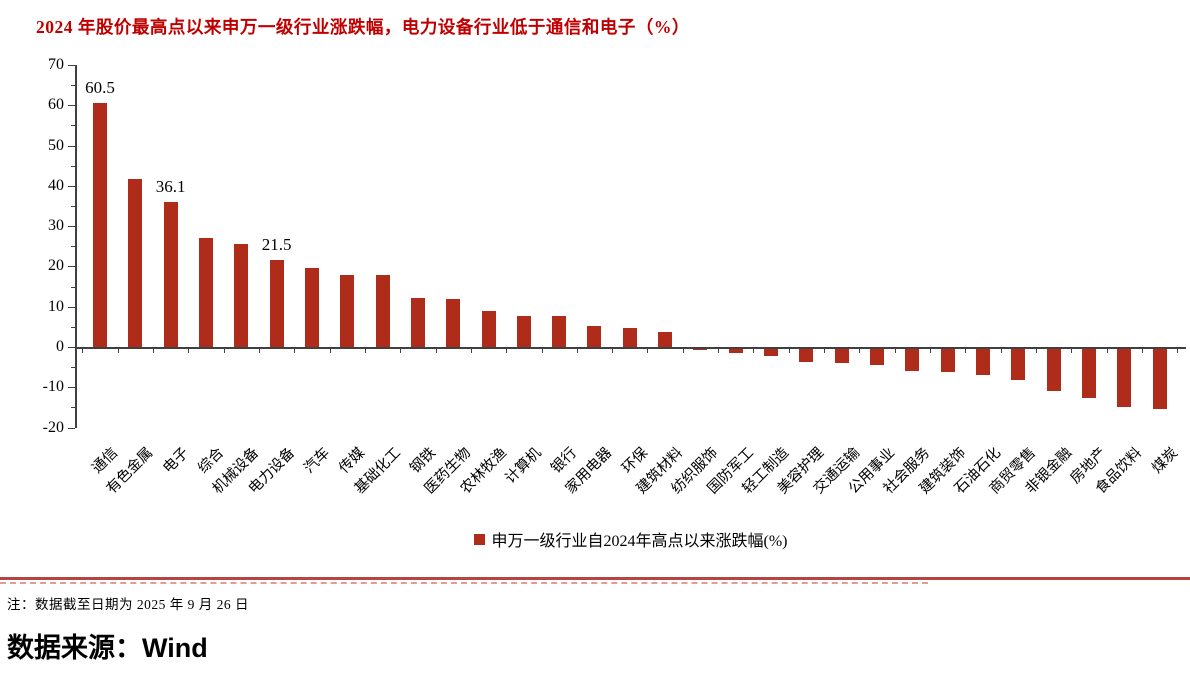 The height and width of the screenshot is (688, 1190). What do you see at coordinates (53, 427) in the screenshot?
I see `y-axis-tick-label: -20` at bounding box center [53, 427].